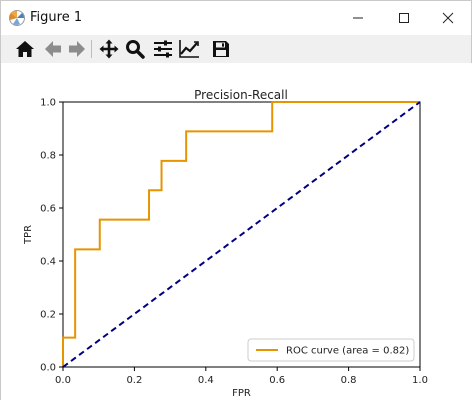 The height and width of the screenshot is (401, 474). What do you see at coordinates (51, 236) in the screenshot?
I see `y-axis-ticks: 0.0 0.2 0.4 0.6 0.8 1.0` at bounding box center [51, 236].